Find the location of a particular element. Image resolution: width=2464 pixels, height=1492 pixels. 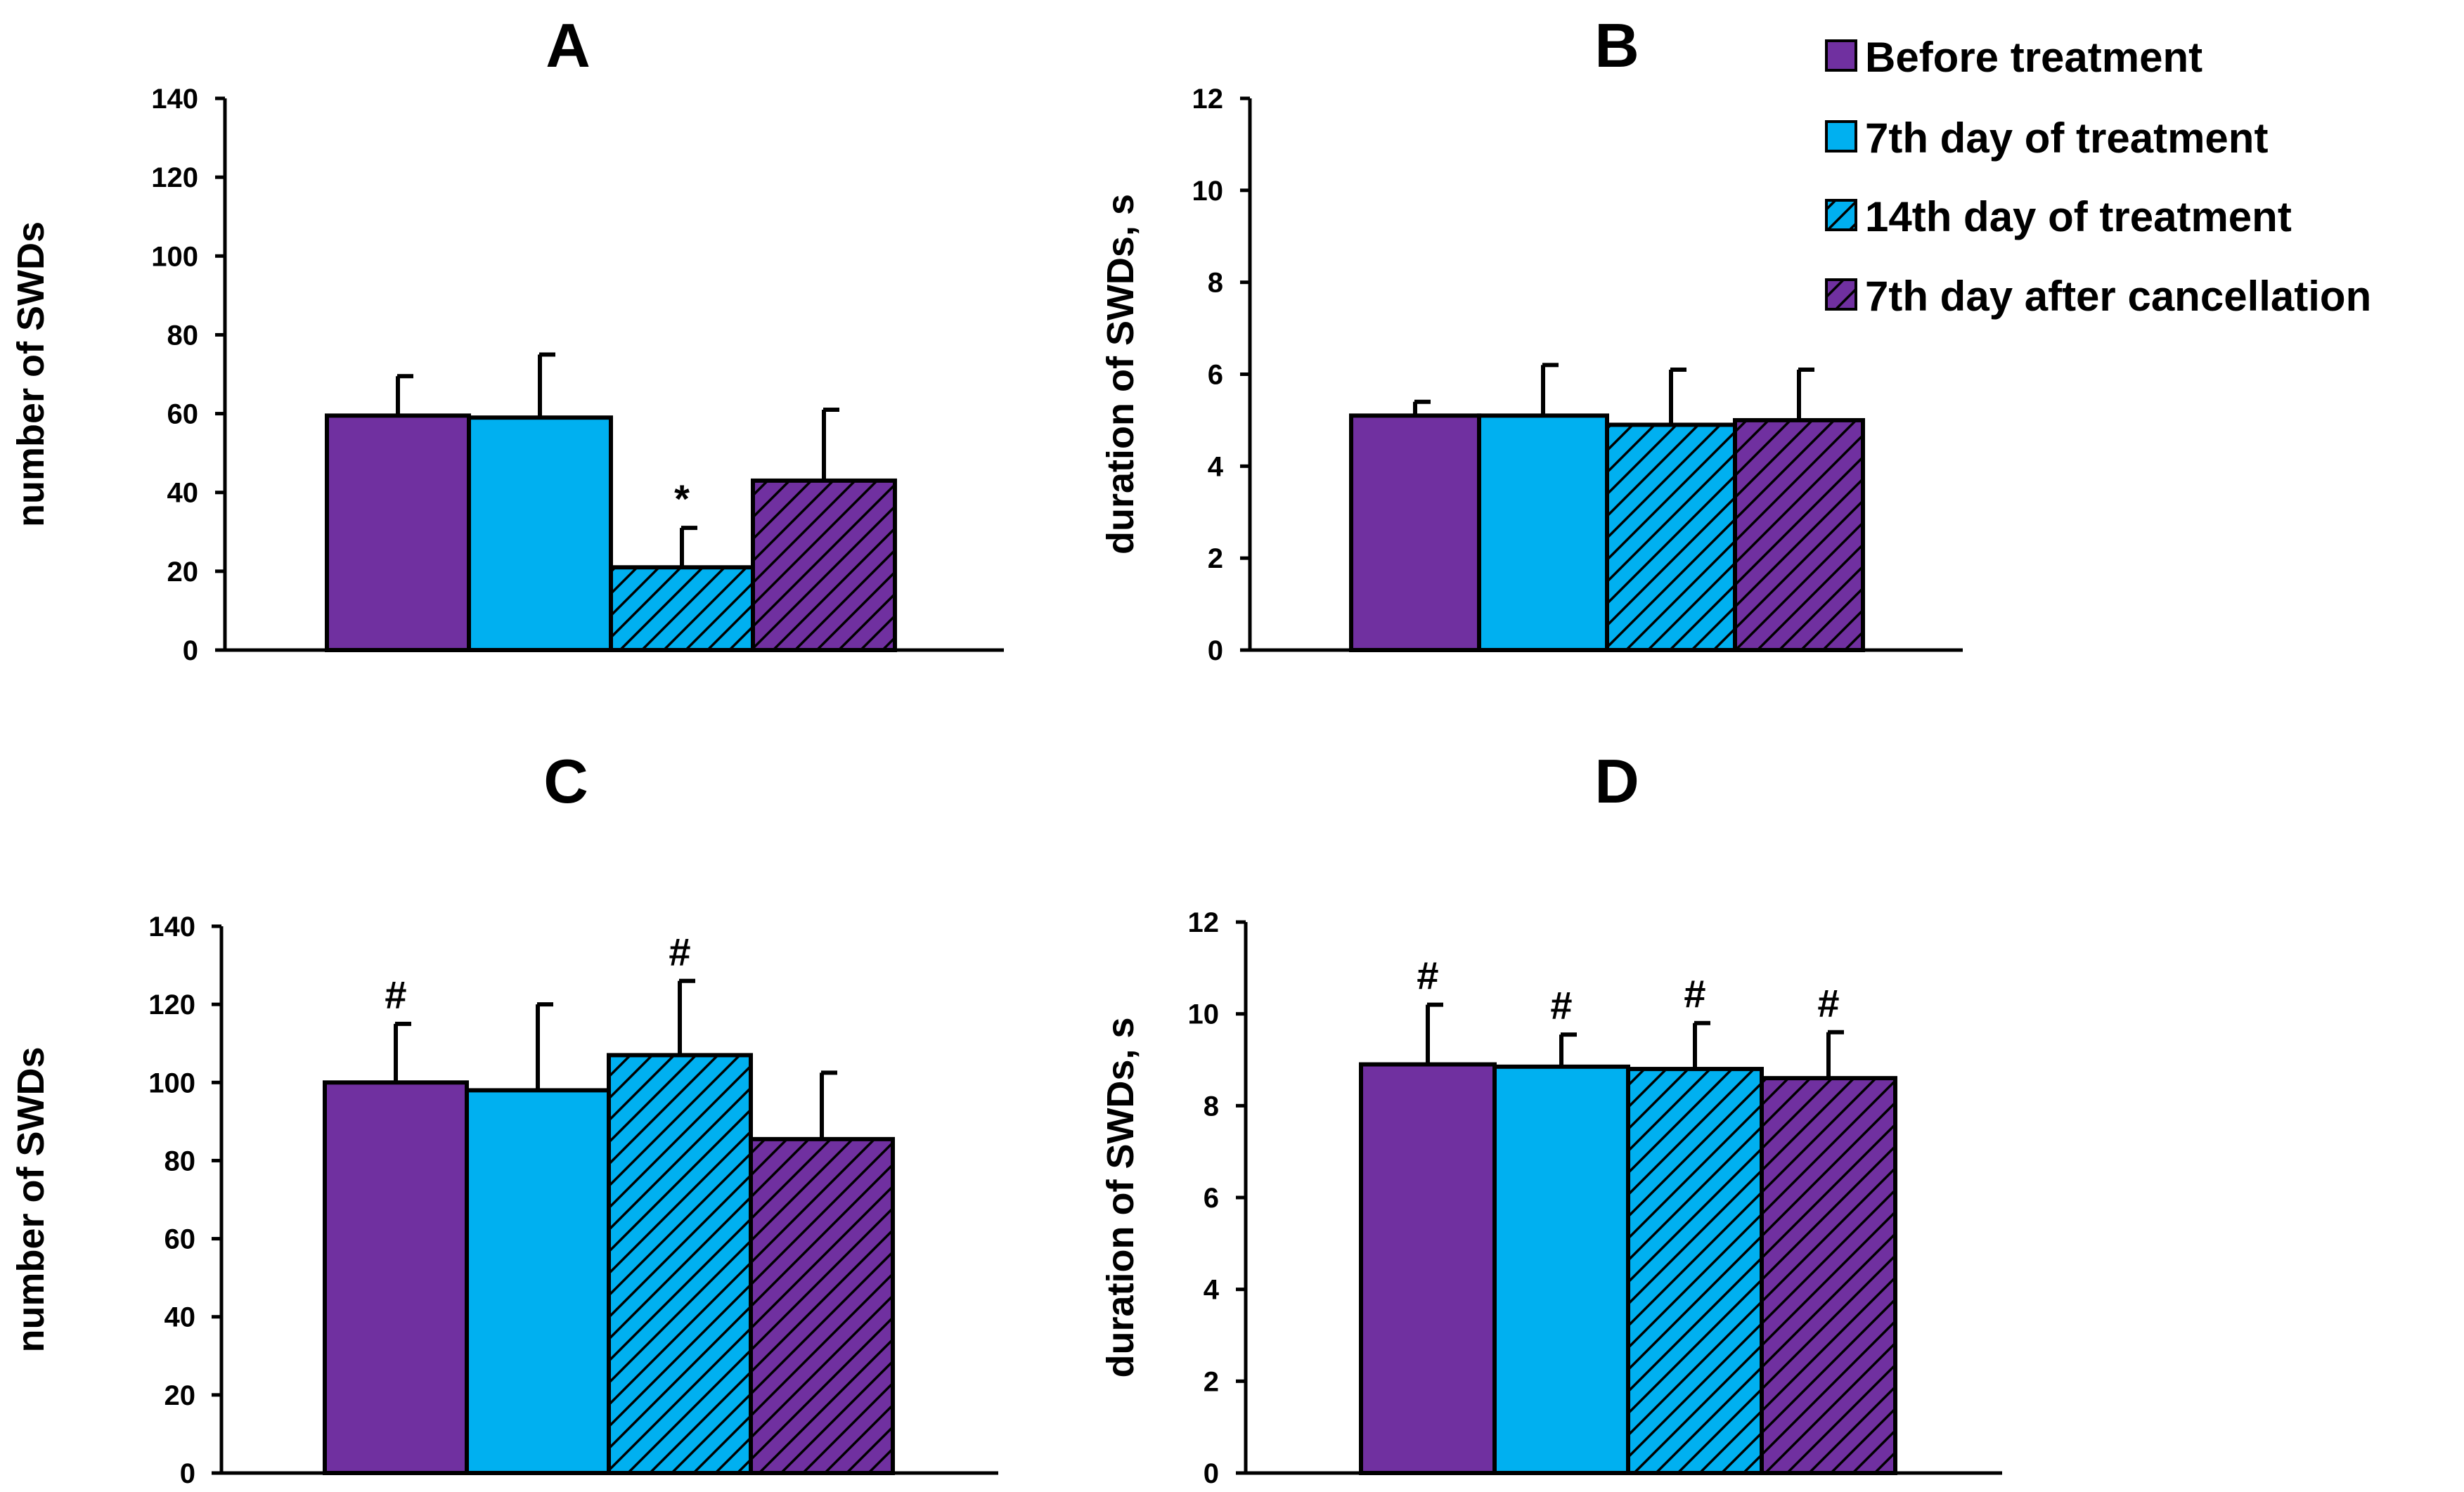

legend-item: 7th day of treatment is located at coordinates (2046, 138).